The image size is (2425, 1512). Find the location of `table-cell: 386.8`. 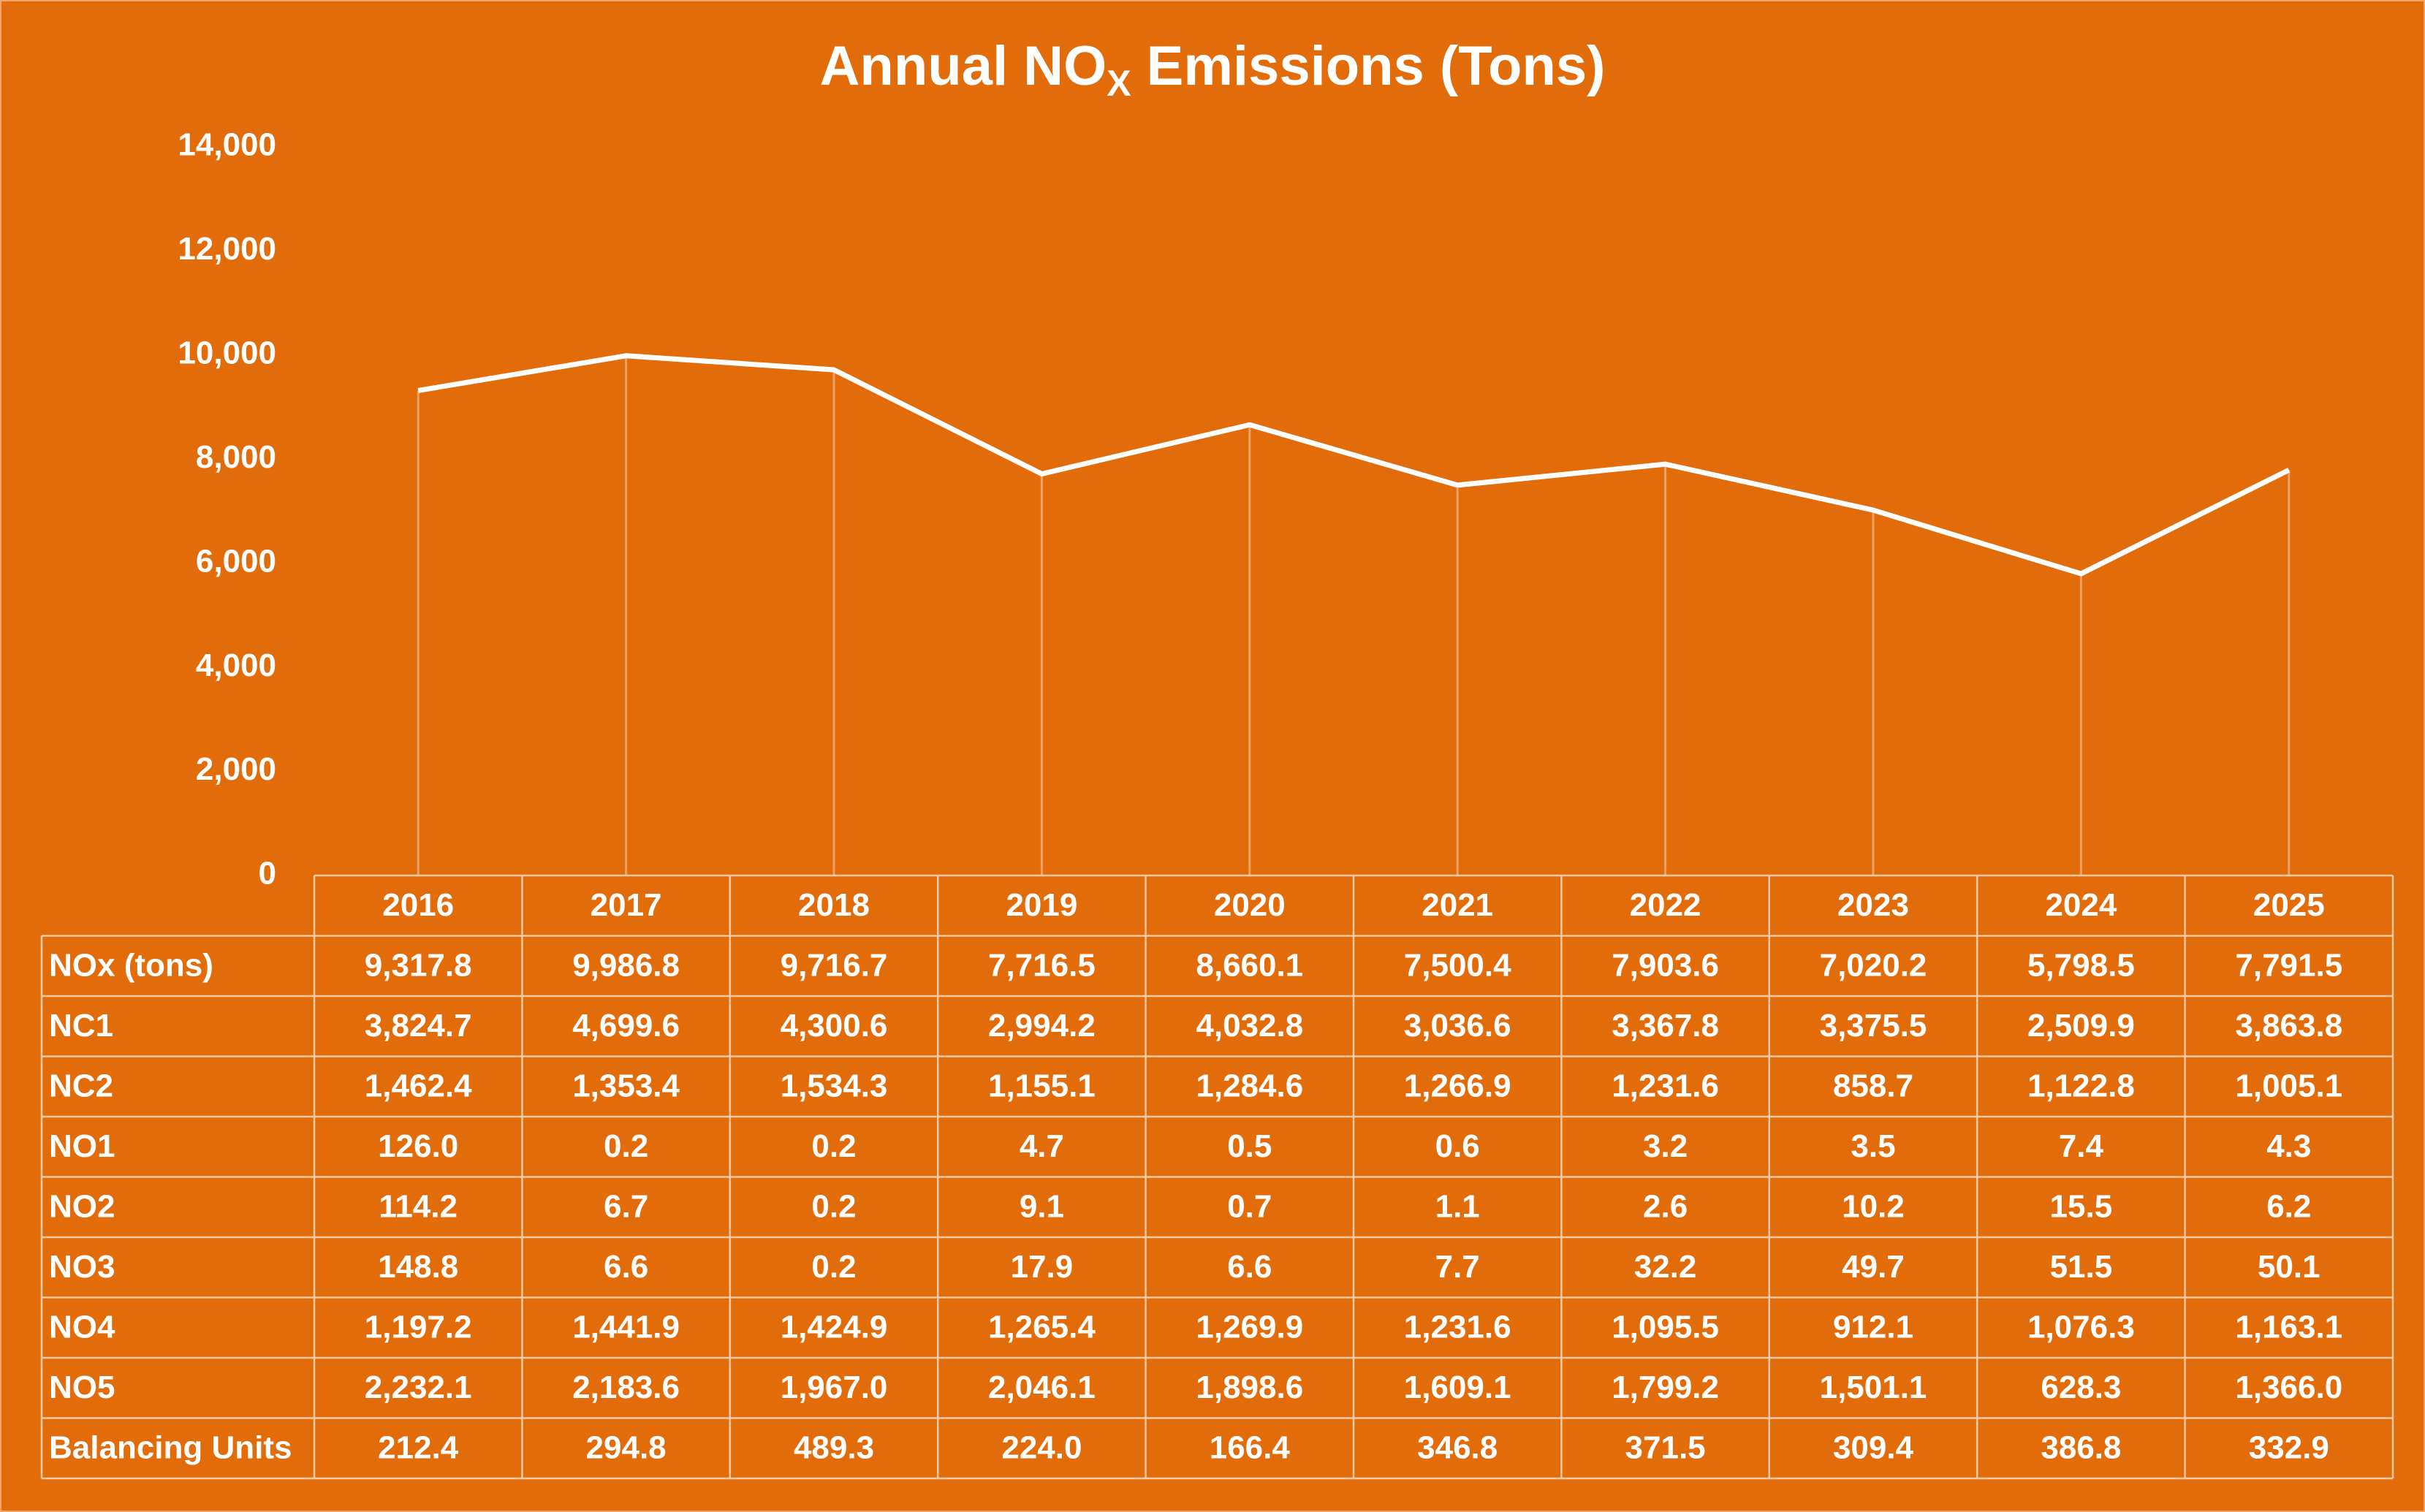

table-cell: 386.8 is located at coordinates (2081, 1447).